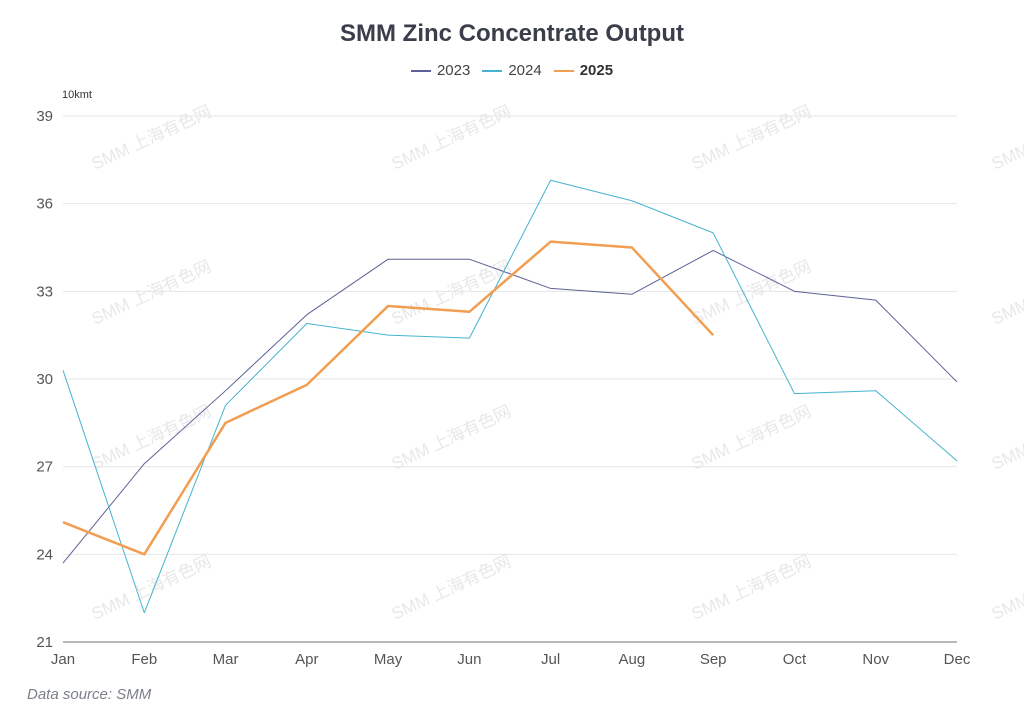  I want to click on x-tick-label: Jan, so click(63, 659).